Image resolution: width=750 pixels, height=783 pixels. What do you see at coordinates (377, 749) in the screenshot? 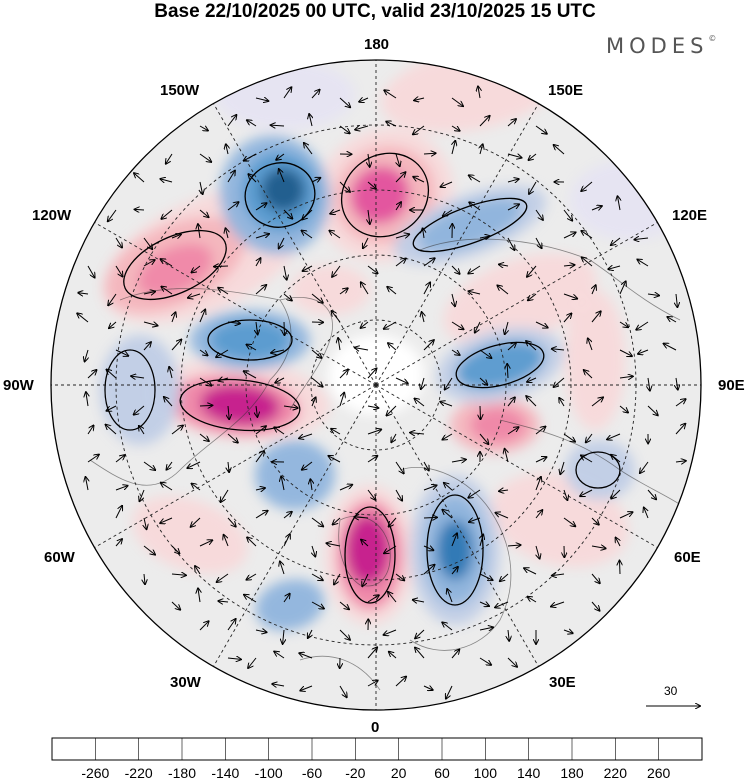
I see `colorbar` at bounding box center [377, 749].